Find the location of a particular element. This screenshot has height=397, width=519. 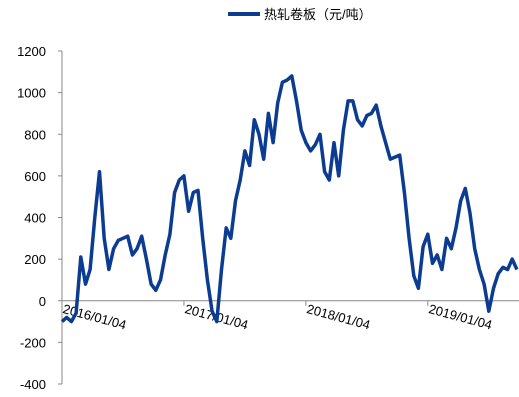

x-tick-label: 2016/01/04 is located at coordinates (94, 316).